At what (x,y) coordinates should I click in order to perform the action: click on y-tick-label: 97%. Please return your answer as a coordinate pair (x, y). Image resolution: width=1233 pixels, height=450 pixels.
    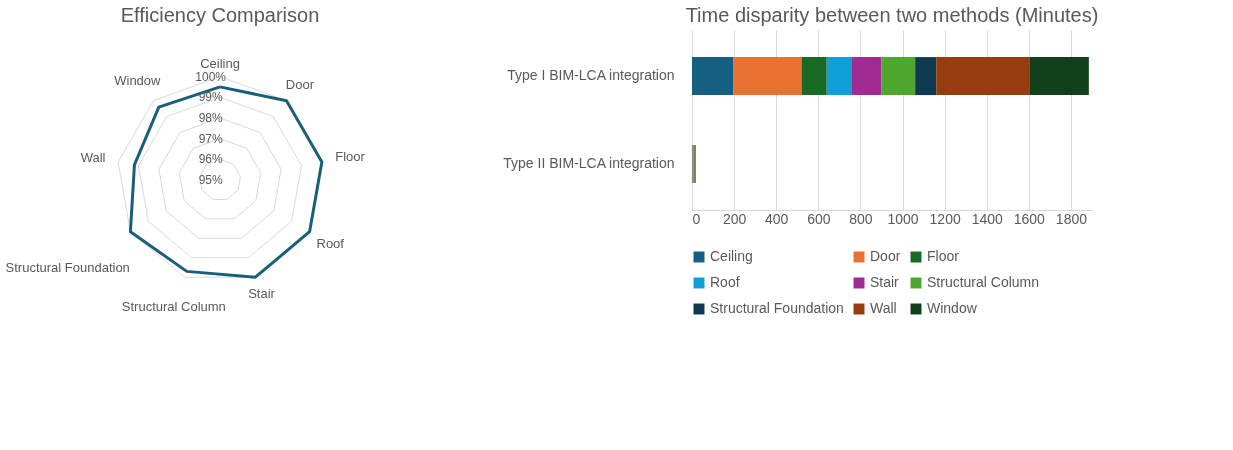
    Looking at the image, I should click on (211, 138).